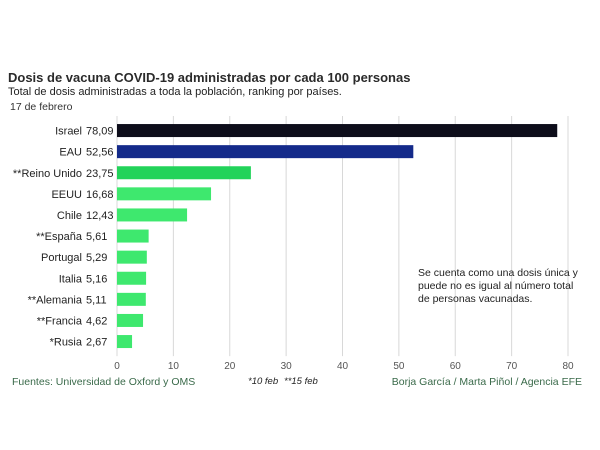  Describe the element at coordinates (66, 195) in the screenshot. I see `category-label: EEUU` at that location.